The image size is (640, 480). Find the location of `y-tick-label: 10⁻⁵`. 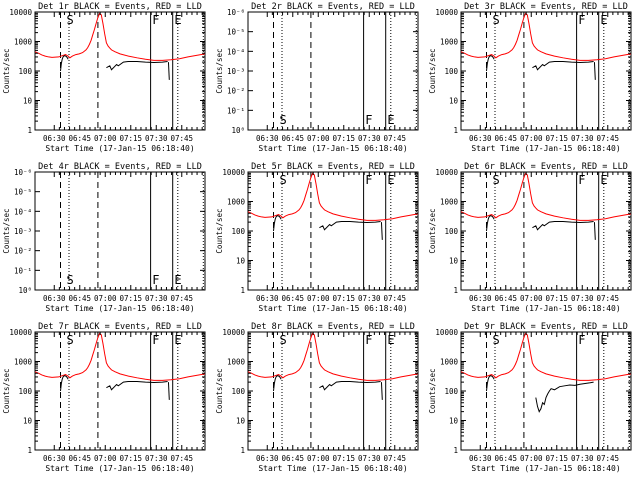

y-tick-label: 10⁻⁵ is located at coordinates (23, 192).